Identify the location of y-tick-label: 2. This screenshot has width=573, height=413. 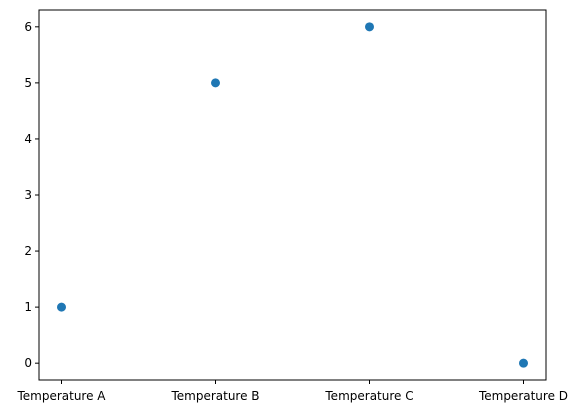
(28, 251).